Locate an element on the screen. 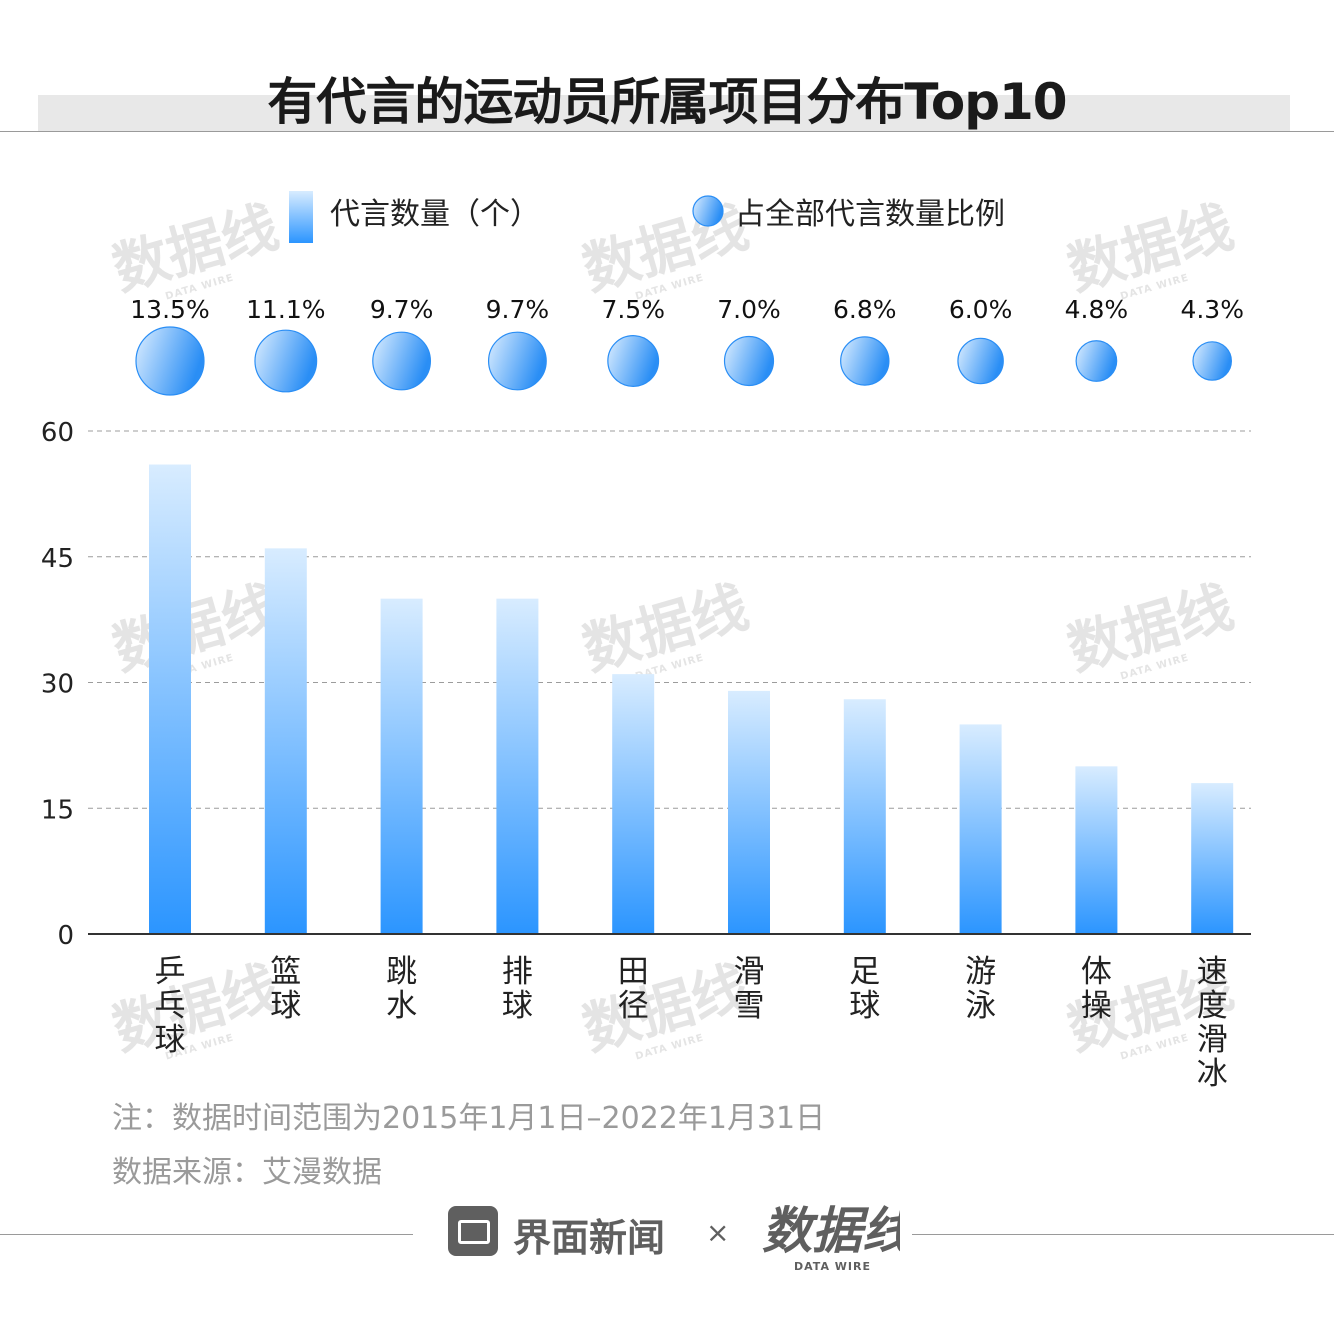  jiemian-brand: 界面新闻 is located at coordinates (589, 1238).